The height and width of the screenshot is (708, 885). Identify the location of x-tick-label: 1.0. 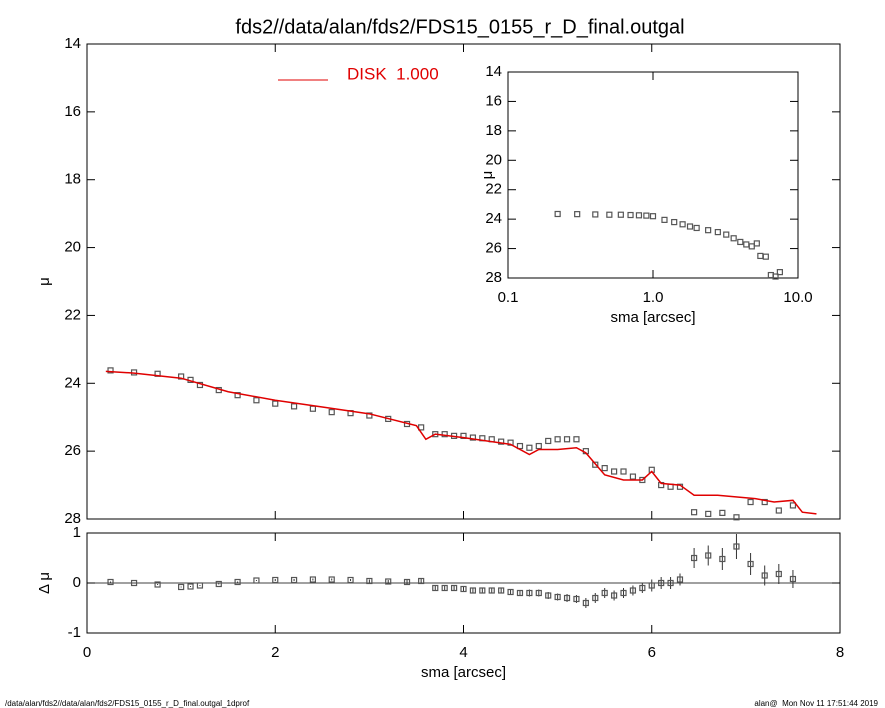
(653, 297).